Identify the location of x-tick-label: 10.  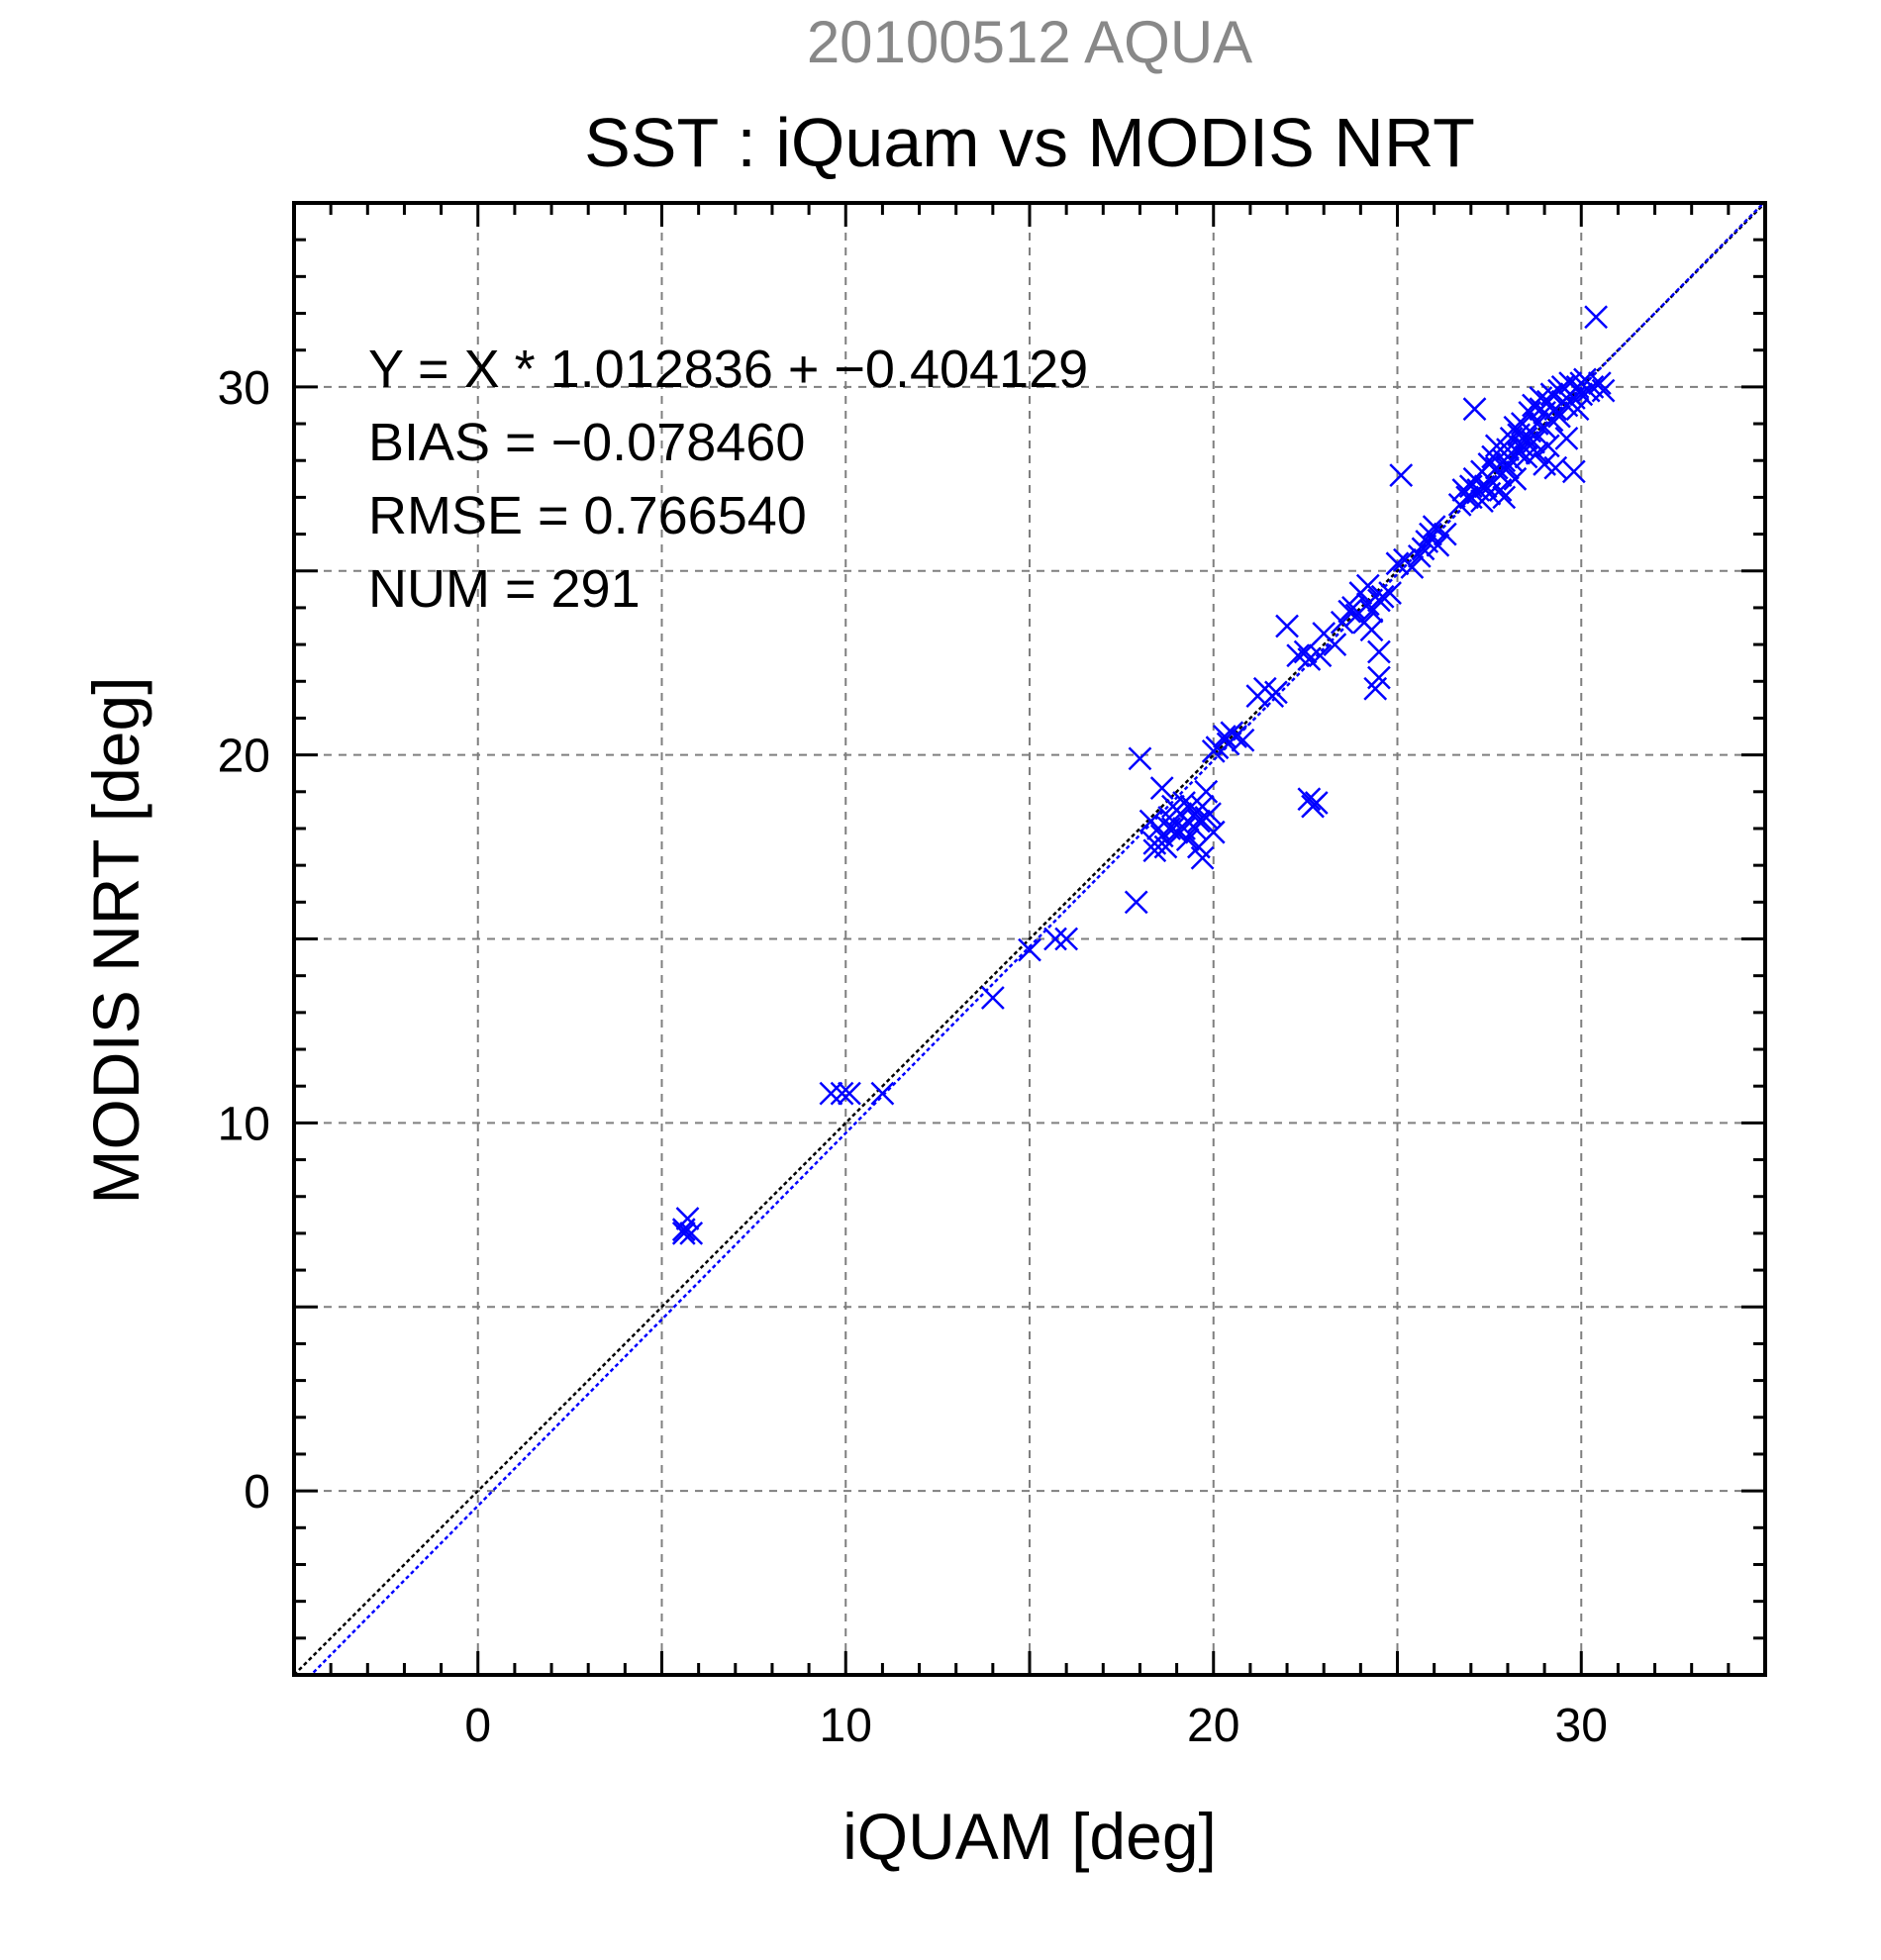
(846, 1726).